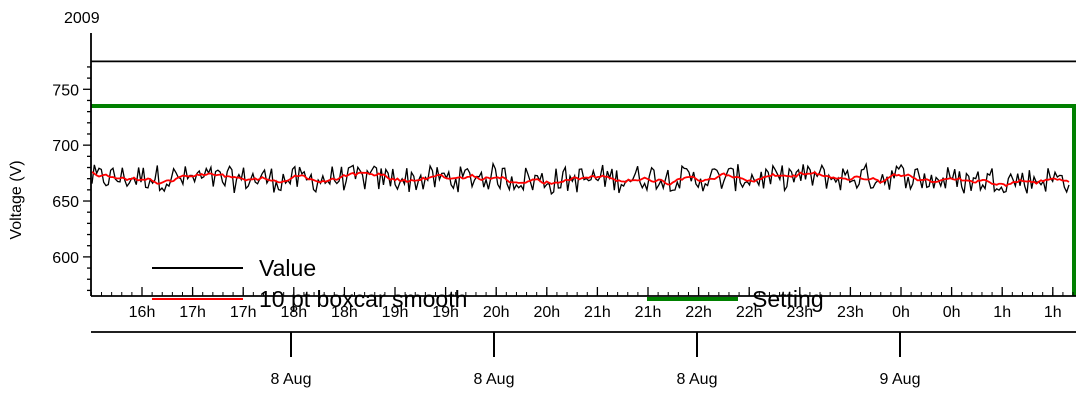 This screenshot has height=395, width=1078. Describe the element at coordinates (82, 18) in the screenshot. I see `year-label: 2009` at that location.